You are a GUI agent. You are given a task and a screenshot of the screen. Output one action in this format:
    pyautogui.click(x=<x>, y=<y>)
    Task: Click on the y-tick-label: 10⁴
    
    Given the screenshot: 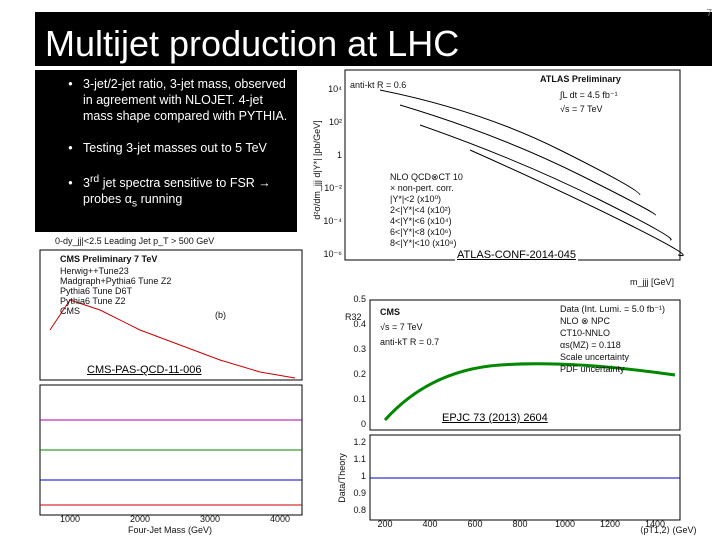 What is the action you would take?
    pyautogui.click(x=335, y=89)
    